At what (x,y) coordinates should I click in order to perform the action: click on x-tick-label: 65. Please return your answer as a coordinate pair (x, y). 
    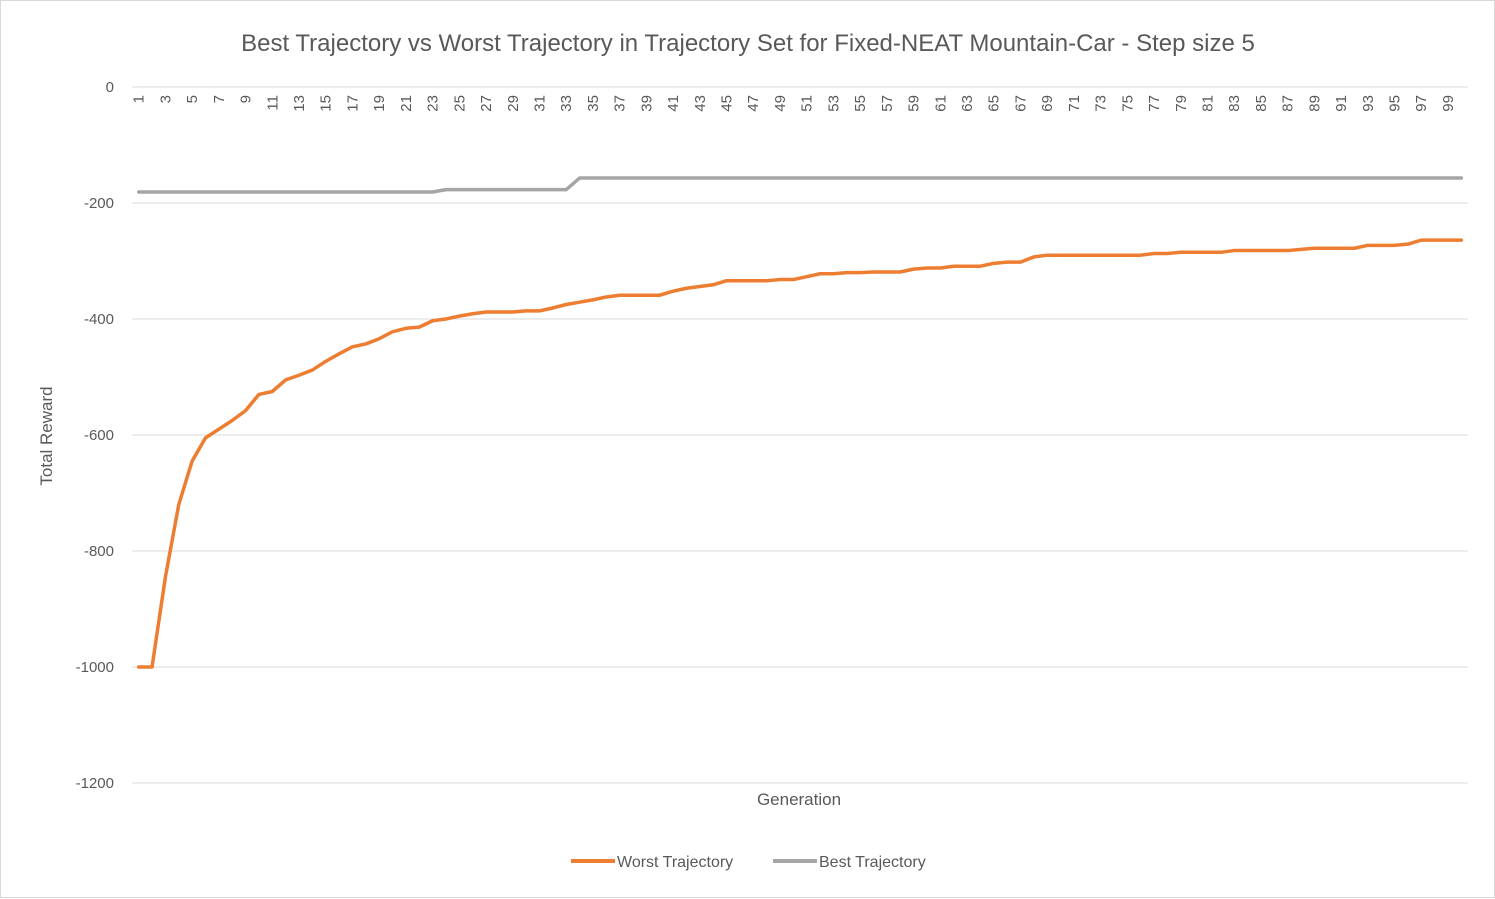
    Looking at the image, I should click on (994, 103).